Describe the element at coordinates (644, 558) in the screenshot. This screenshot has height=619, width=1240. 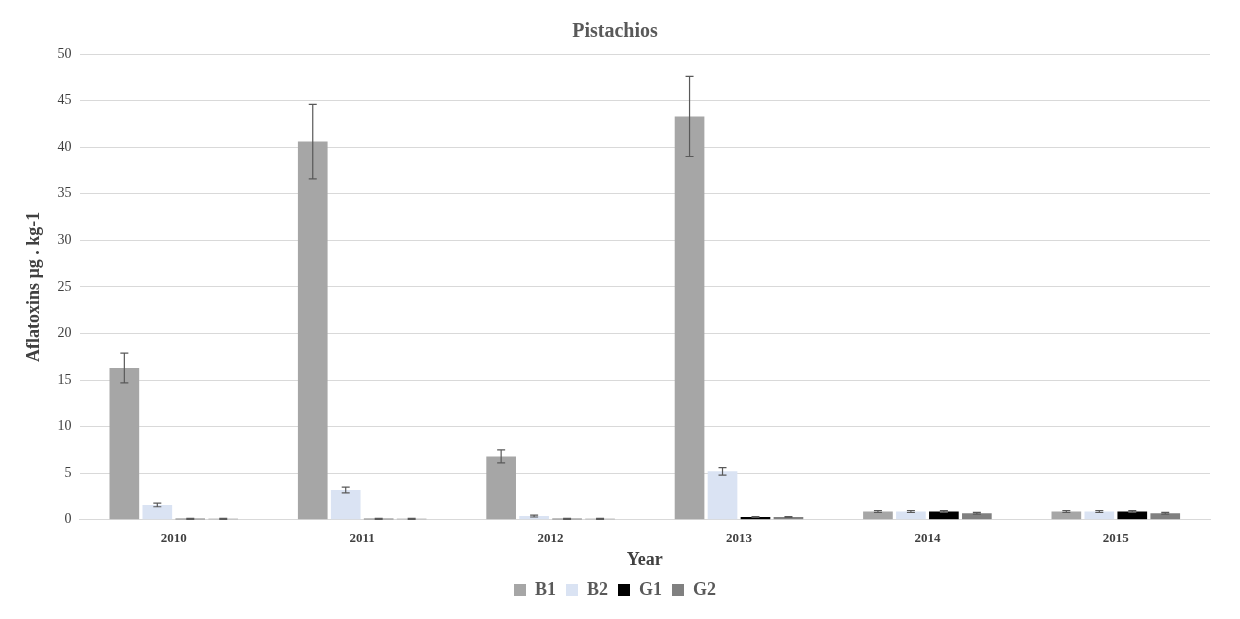
I see `x-axis-title: Year` at that location.